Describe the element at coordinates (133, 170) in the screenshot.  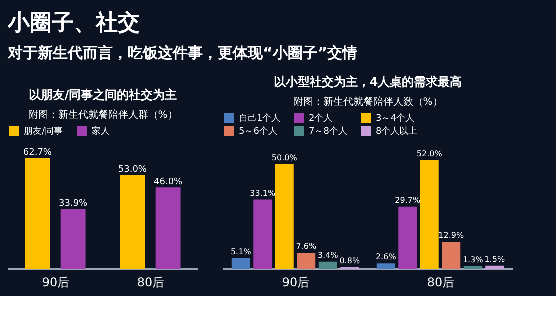
I see `data-label: 53.0%` at that location.